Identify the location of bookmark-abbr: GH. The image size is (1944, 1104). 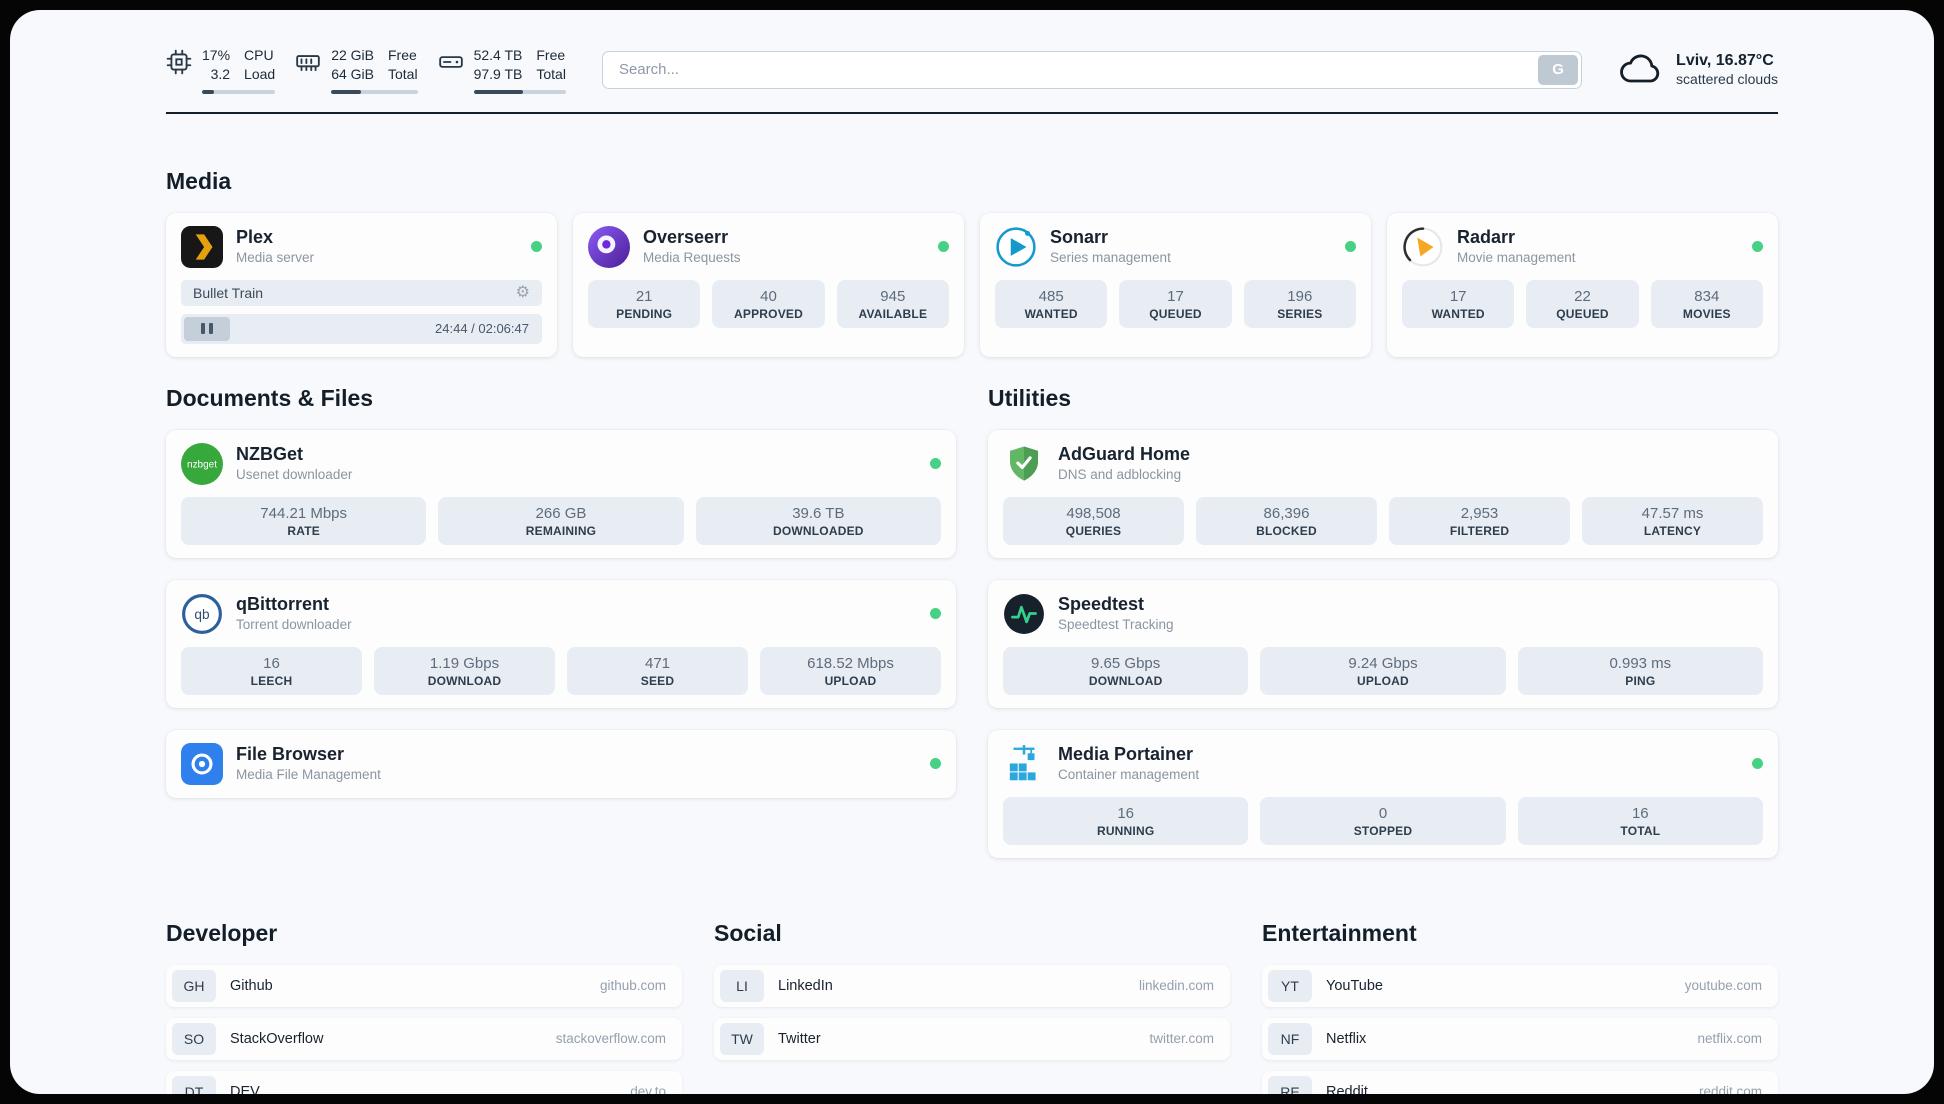
(194, 985).